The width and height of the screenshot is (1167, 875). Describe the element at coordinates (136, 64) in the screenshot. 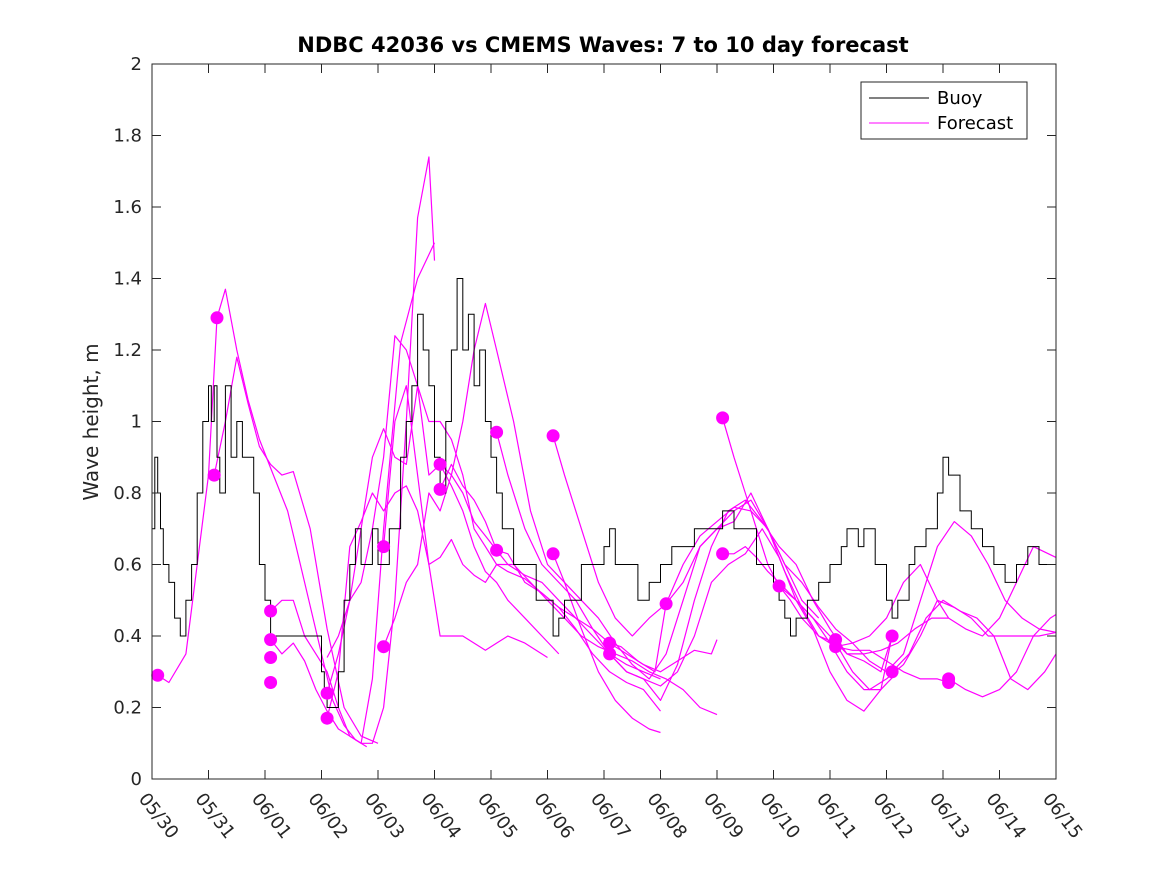

I see `y-tick-label: 2` at that location.